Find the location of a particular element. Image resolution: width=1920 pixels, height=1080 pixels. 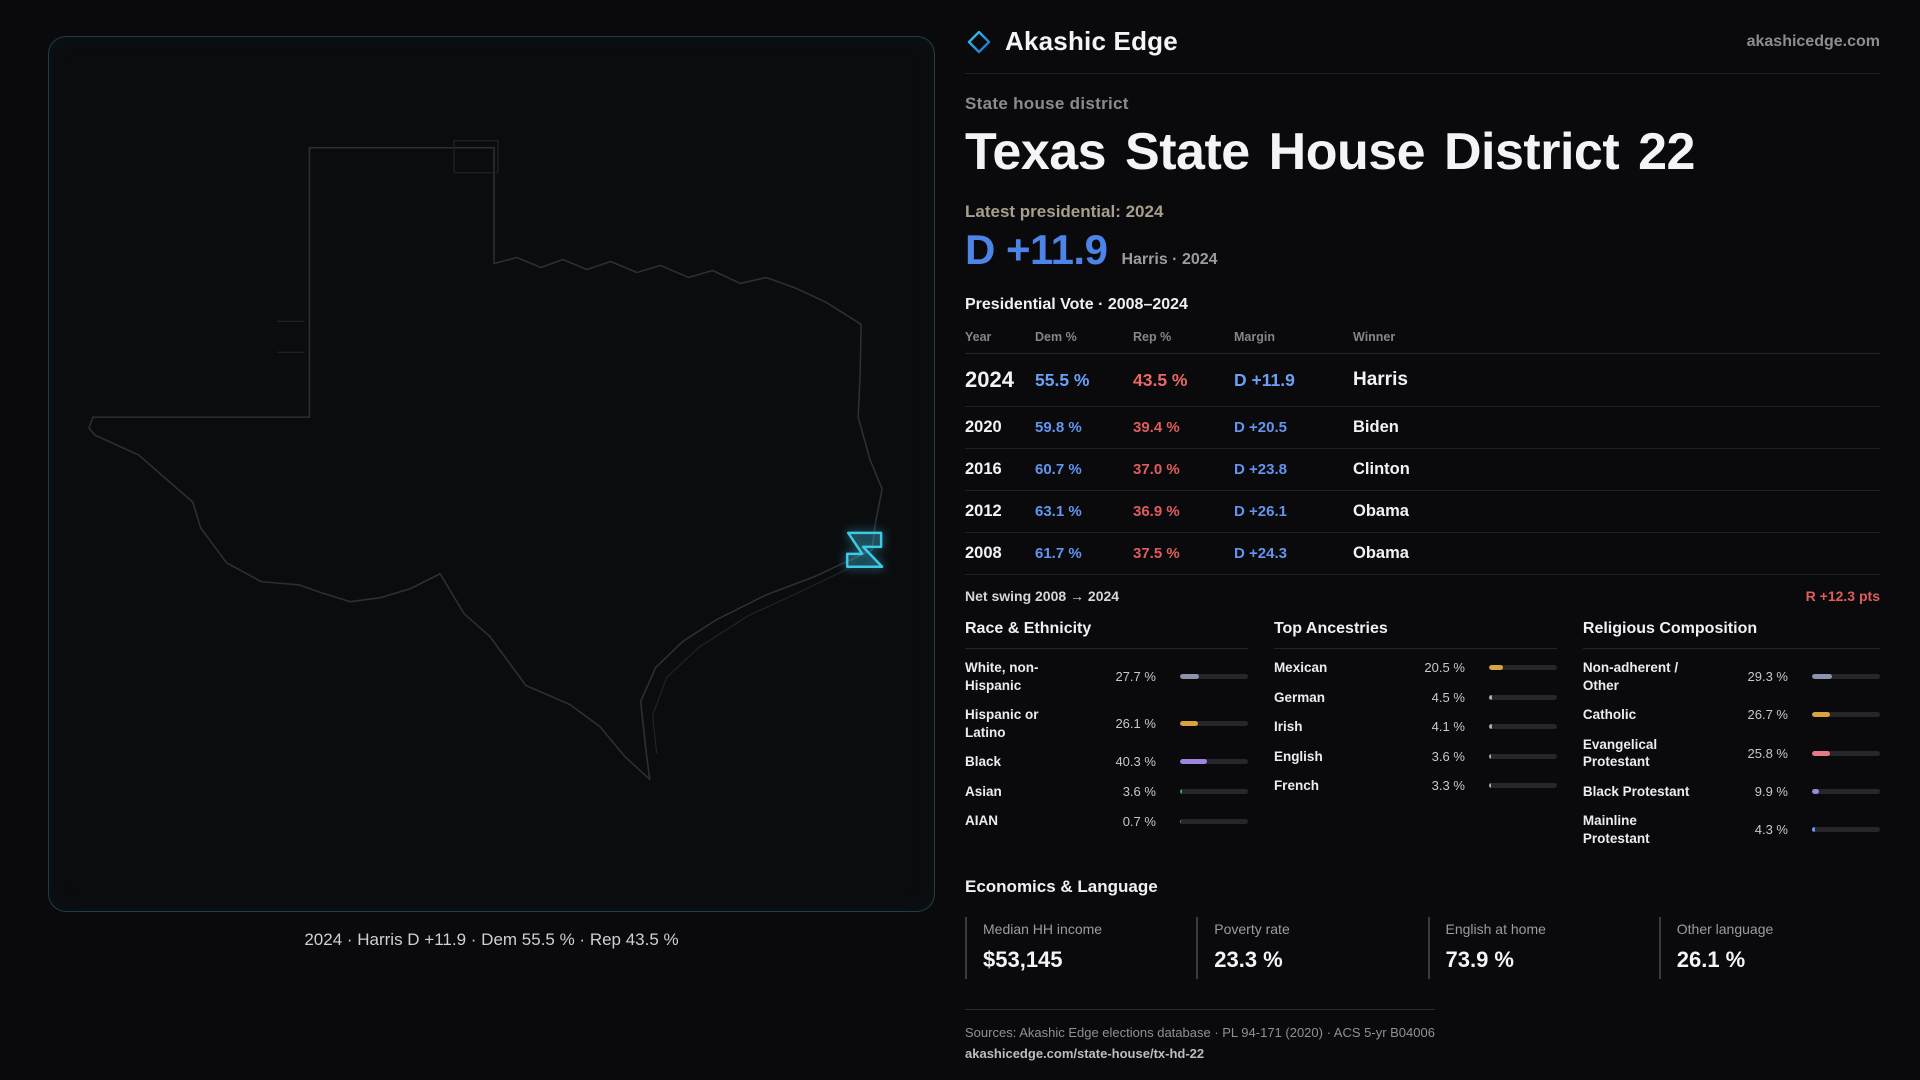

cell-margin: D +26.1 is located at coordinates (1293, 511).